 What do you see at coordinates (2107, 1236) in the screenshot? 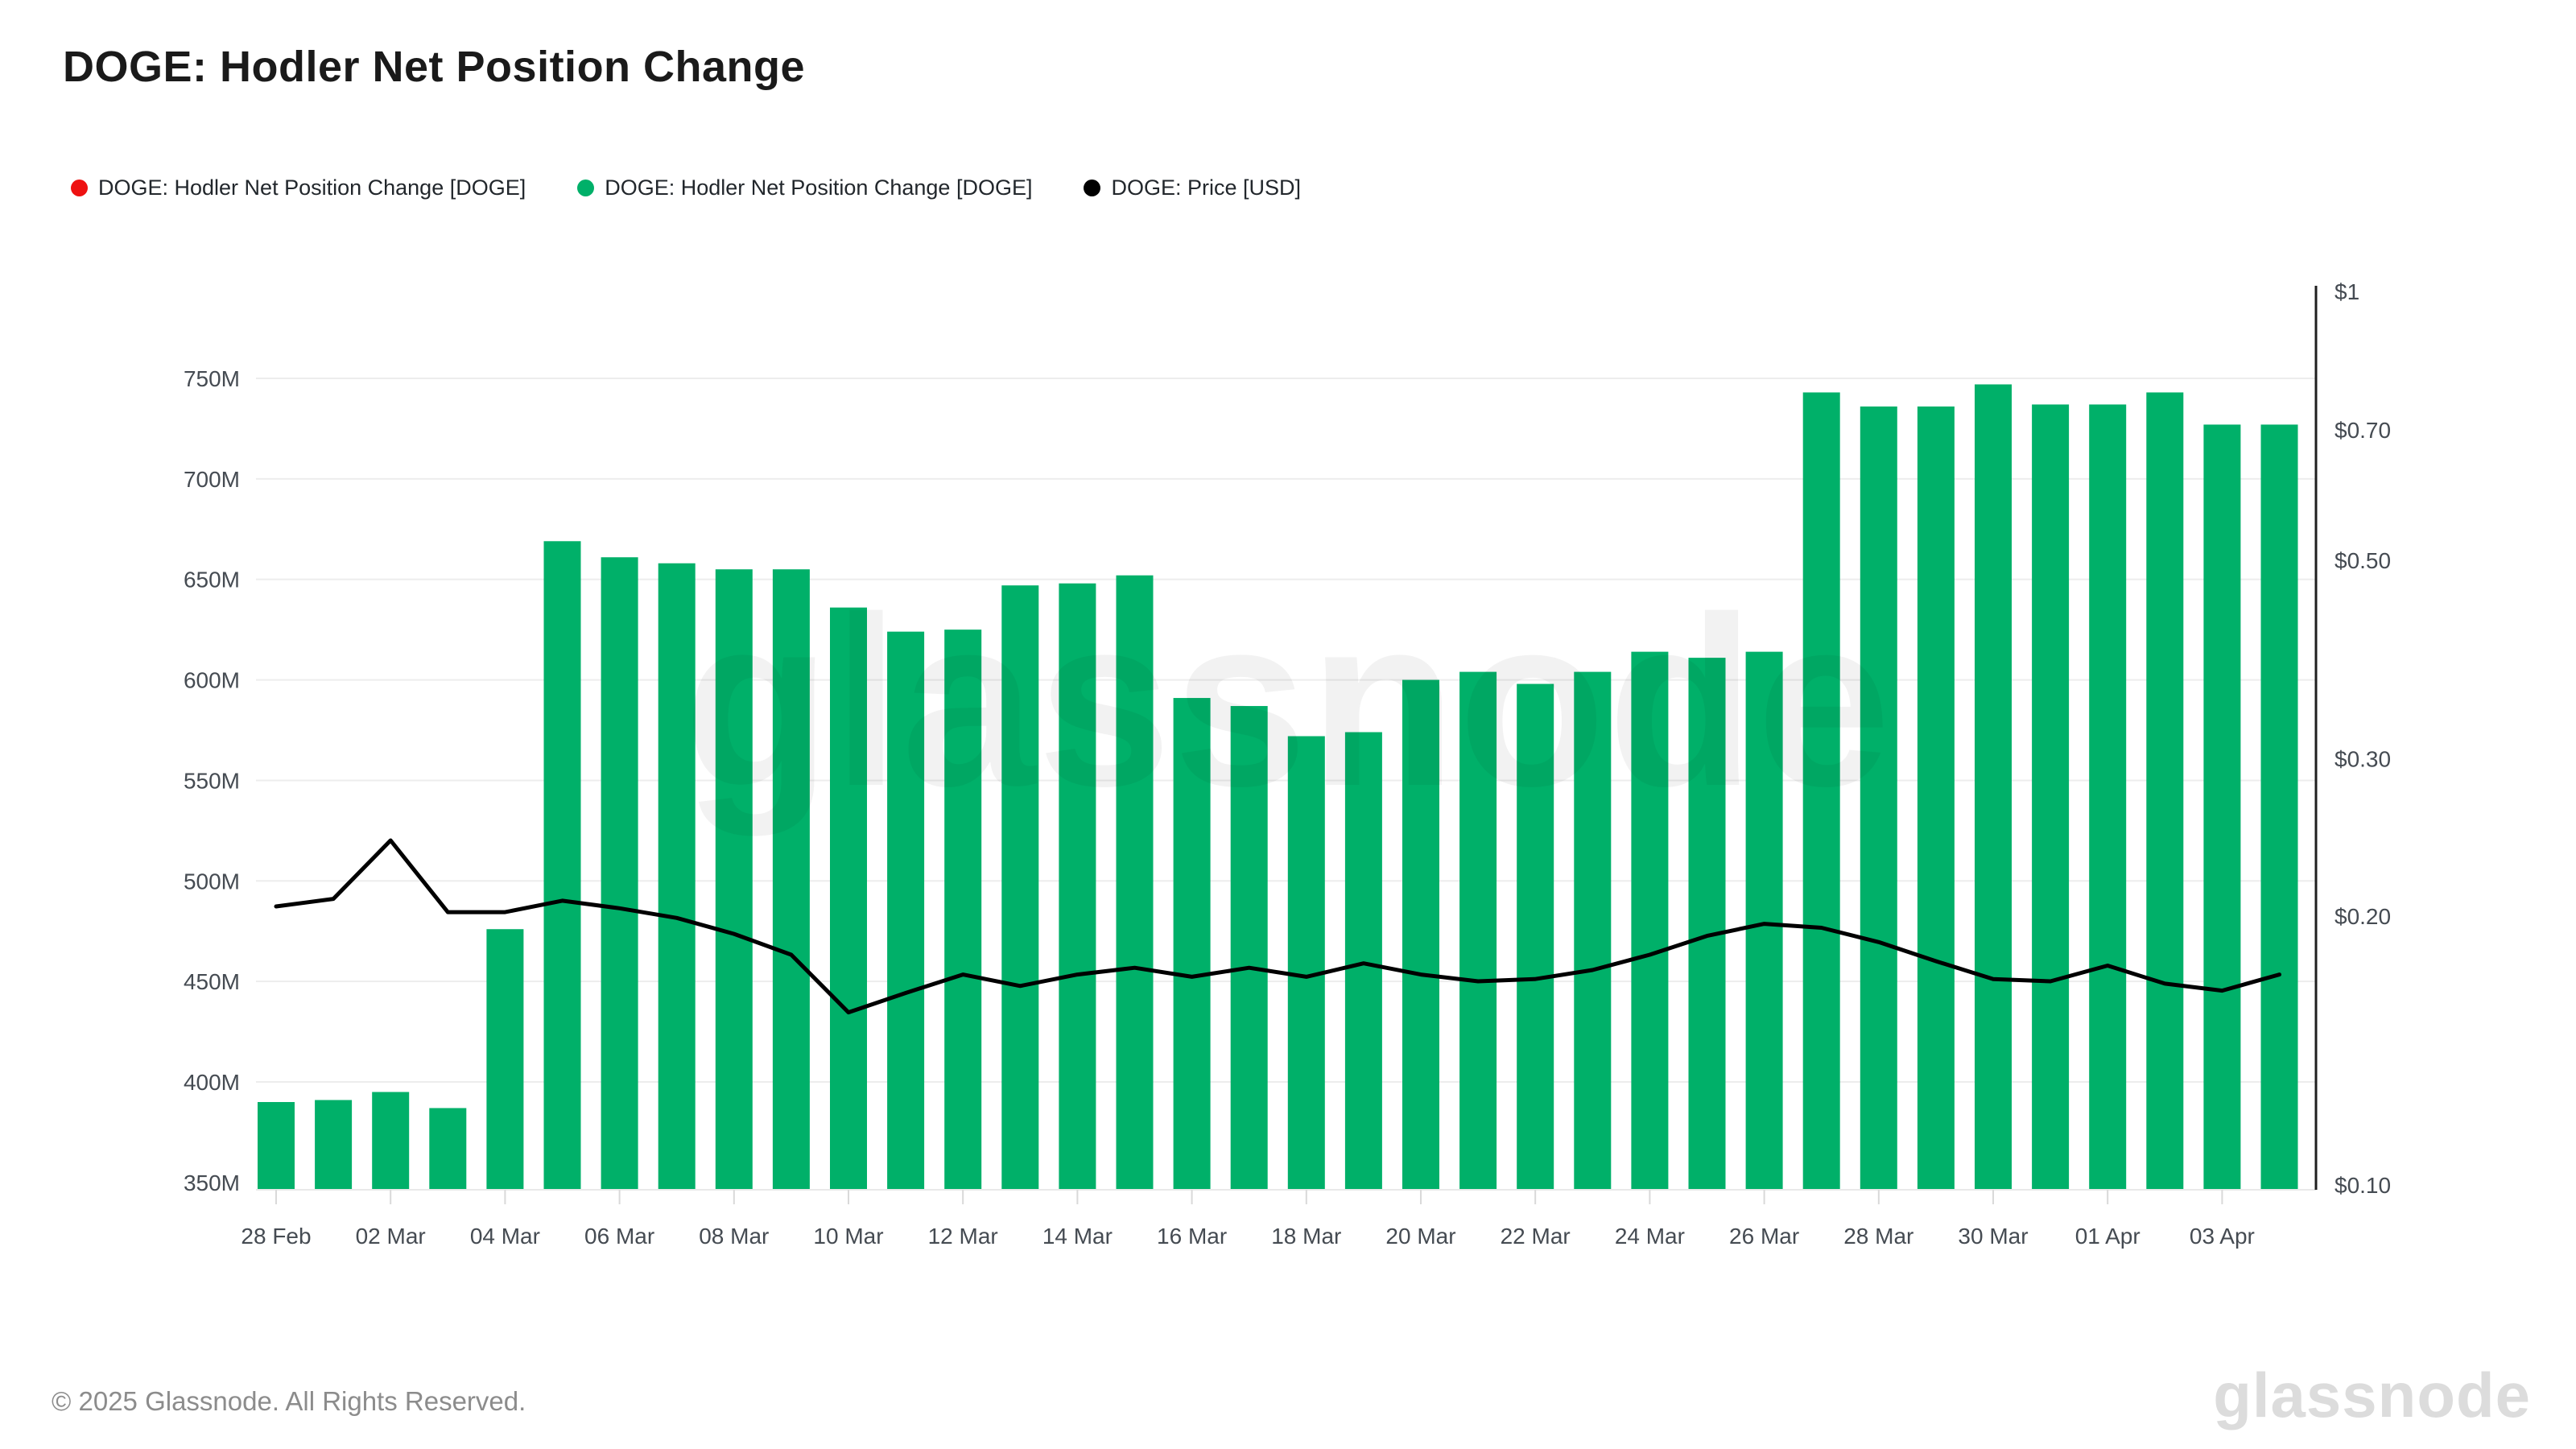
I see `x-axis-label-01-apr: 01 Apr` at bounding box center [2107, 1236].